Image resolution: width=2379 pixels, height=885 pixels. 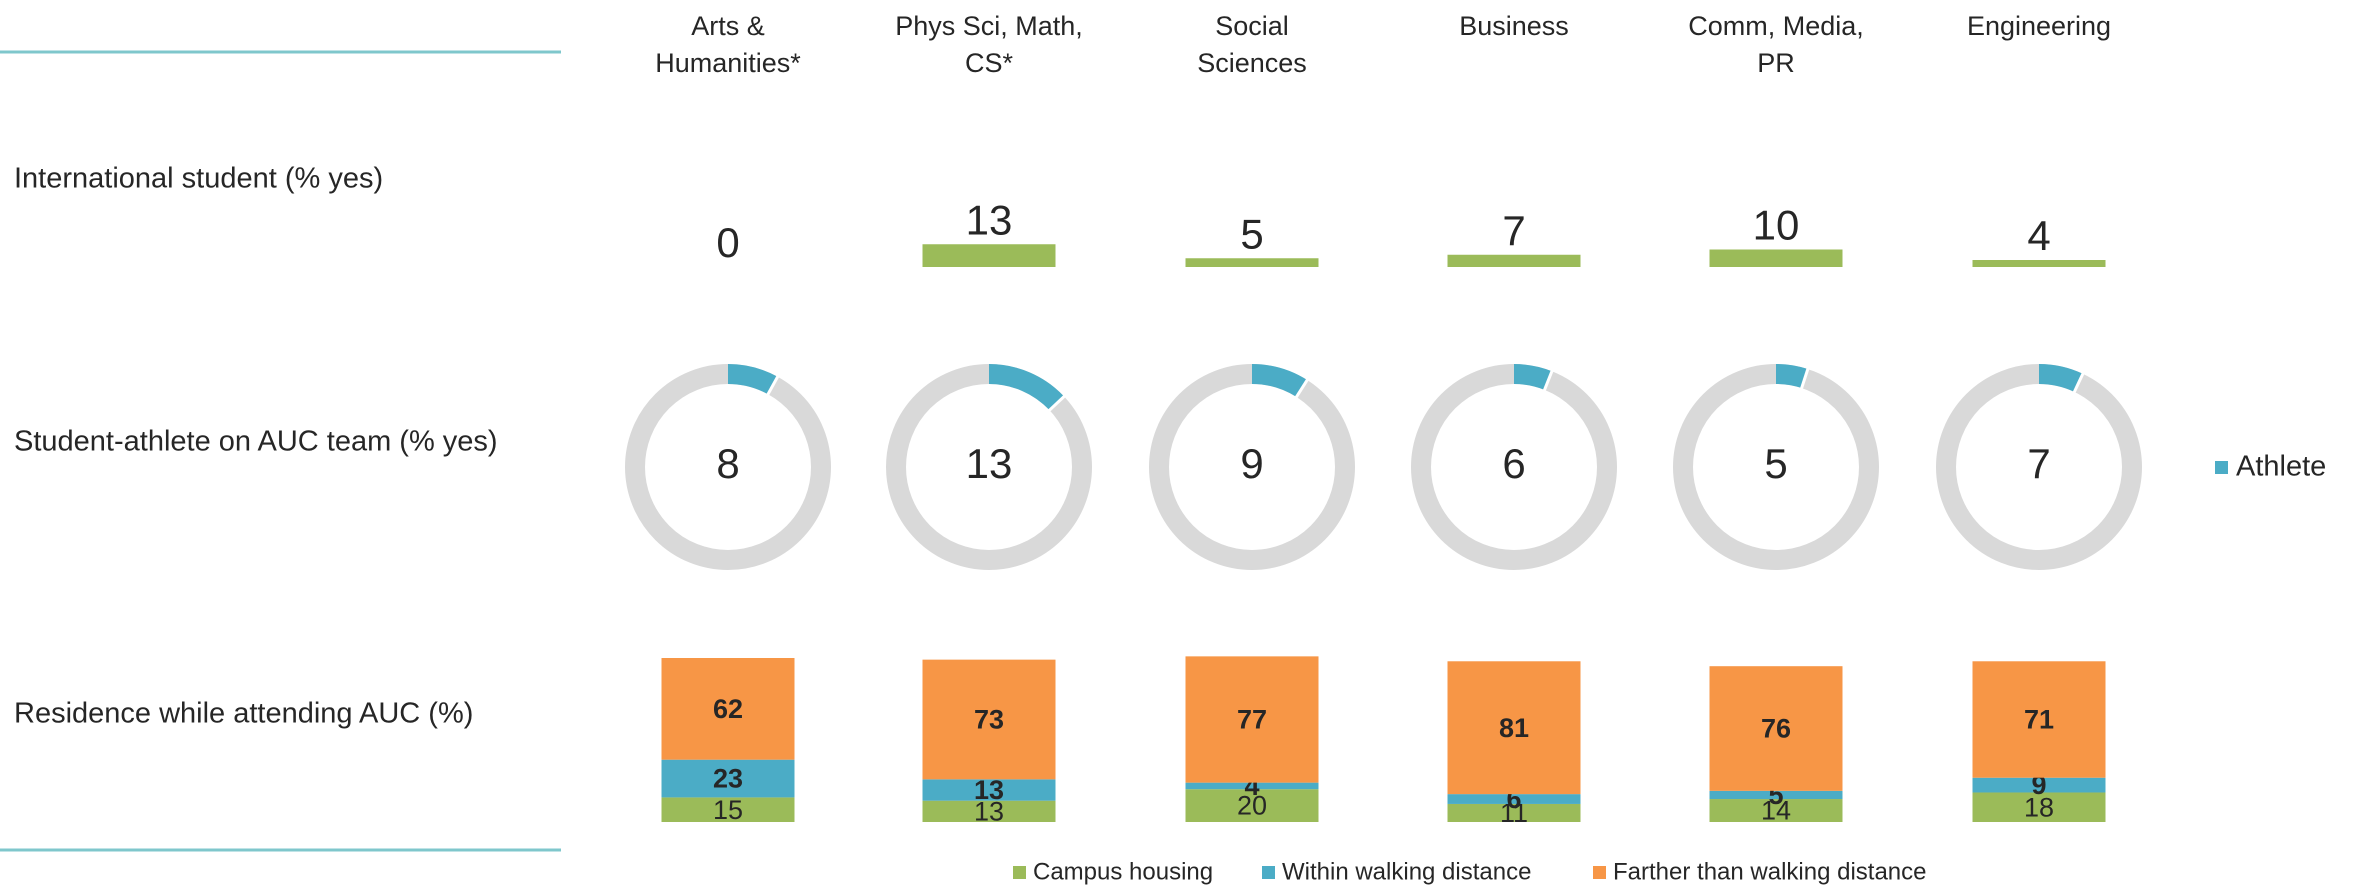 What do you see at coordinates (727, 463) in the screenshot?
I see `value-label: 8` at bounding box center [727, 463].